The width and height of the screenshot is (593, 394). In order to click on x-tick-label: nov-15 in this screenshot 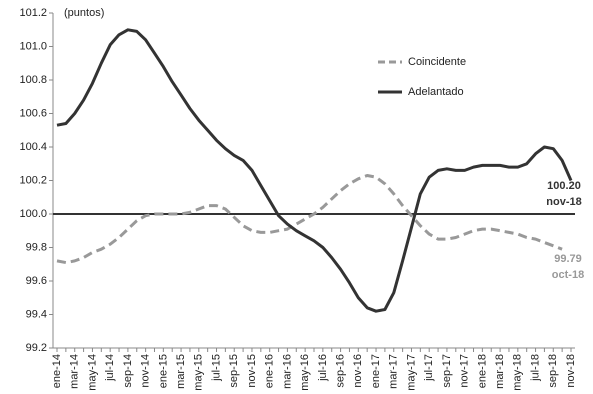, I will do `click(252, 371)`.